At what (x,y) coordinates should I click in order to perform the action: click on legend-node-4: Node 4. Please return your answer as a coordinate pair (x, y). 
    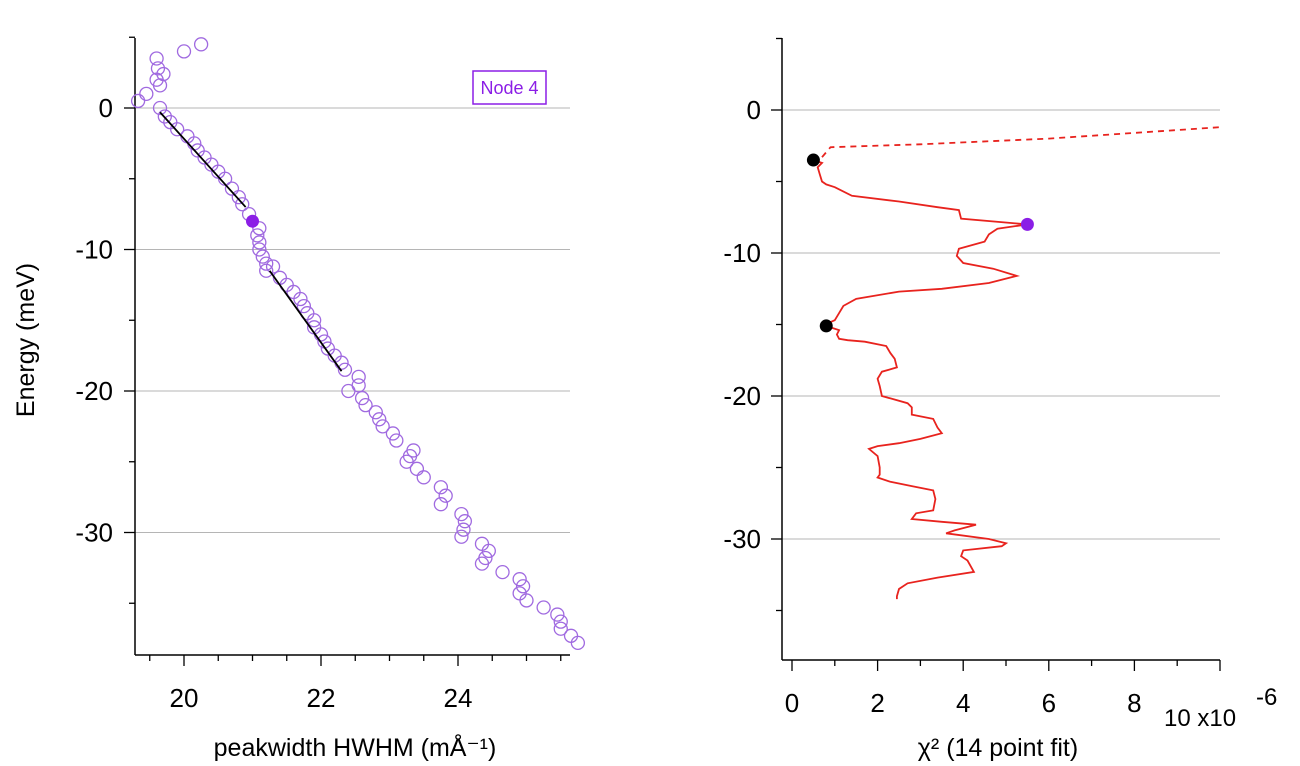
    Looking at the image, I should click on (509, 87).